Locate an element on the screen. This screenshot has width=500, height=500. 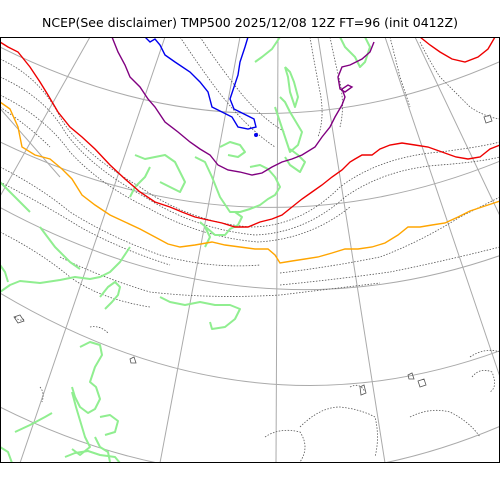
blue-point-marker is located at coordinates (256, 135).